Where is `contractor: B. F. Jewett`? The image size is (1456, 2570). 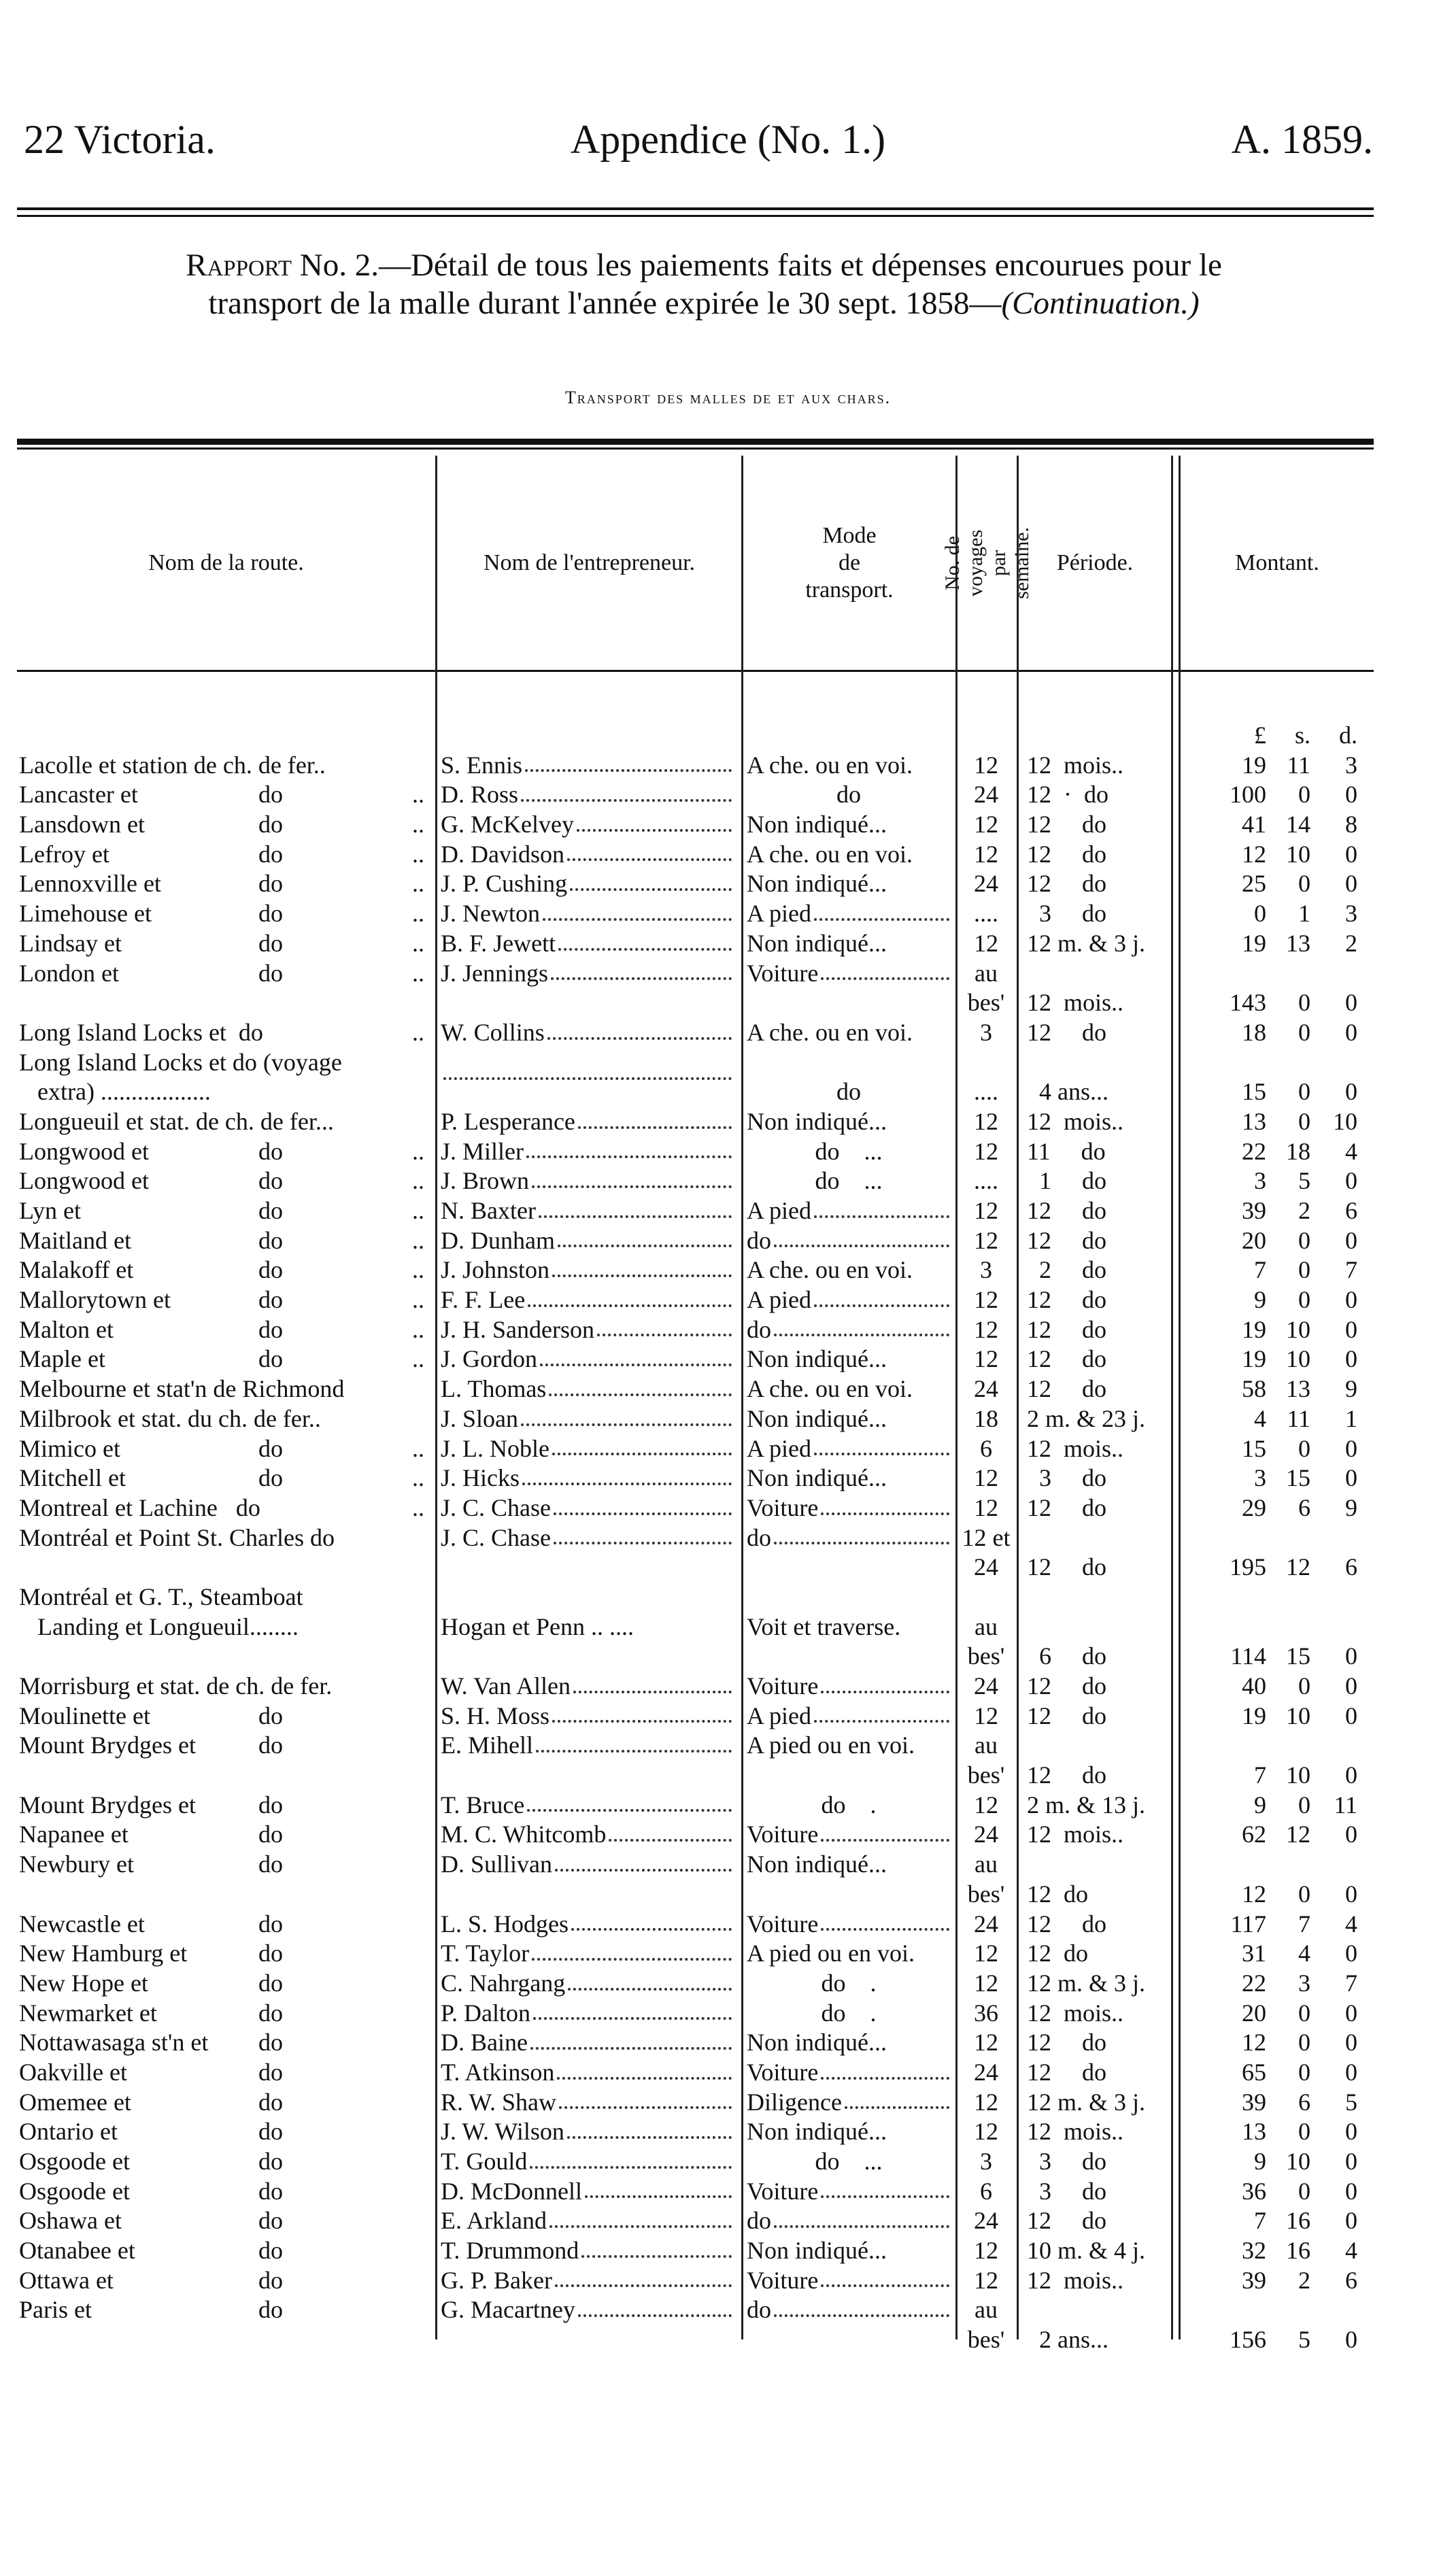 contractor: B. F. Jewett is located at coordinates (587, 944).